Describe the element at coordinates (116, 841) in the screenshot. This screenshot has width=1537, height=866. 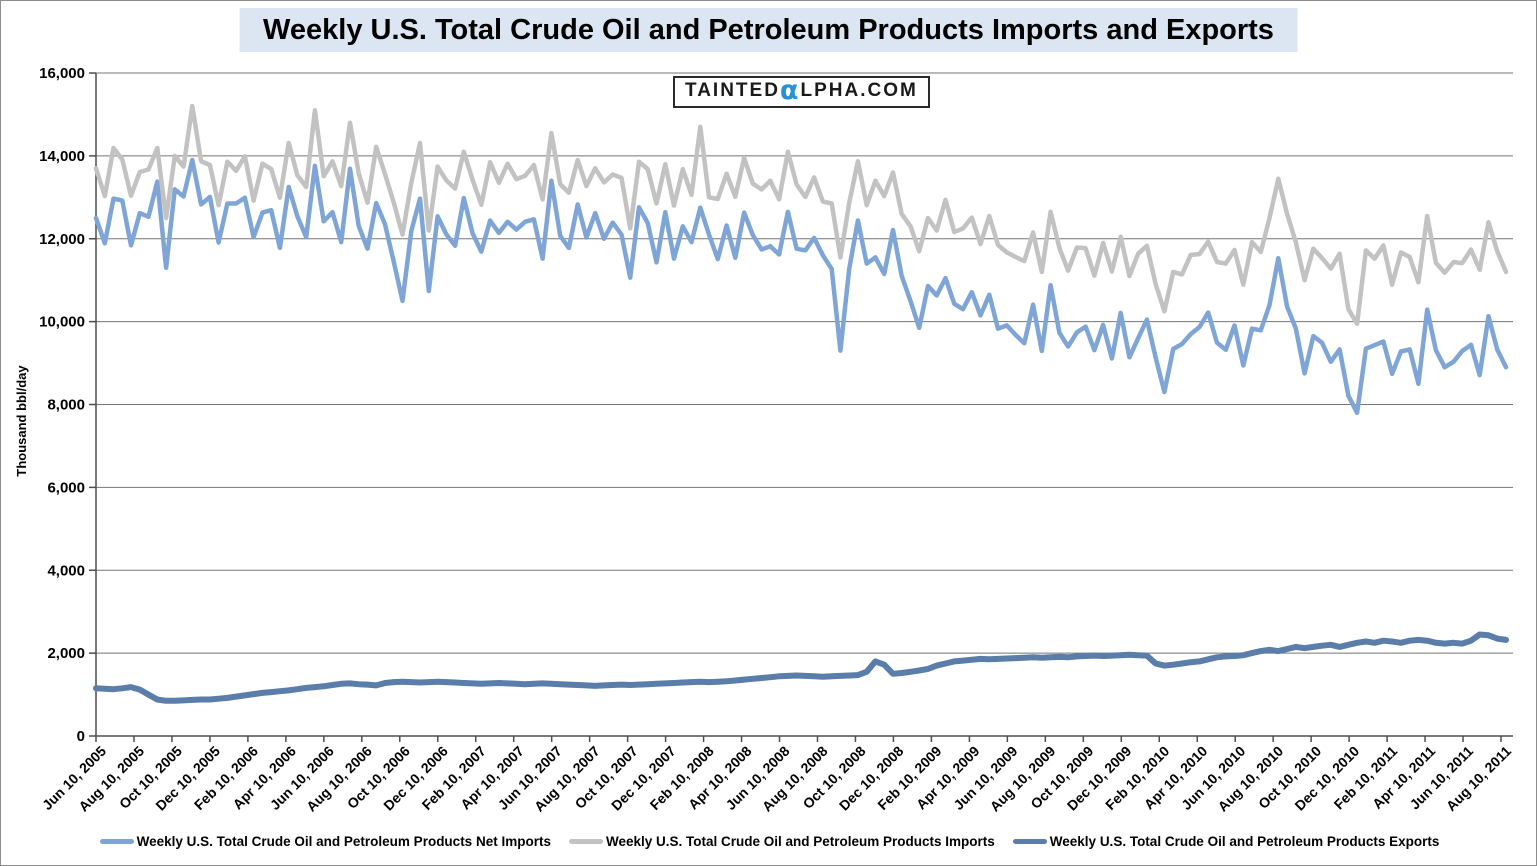
I see `legend-swatch-net-imports-icon` at that location.